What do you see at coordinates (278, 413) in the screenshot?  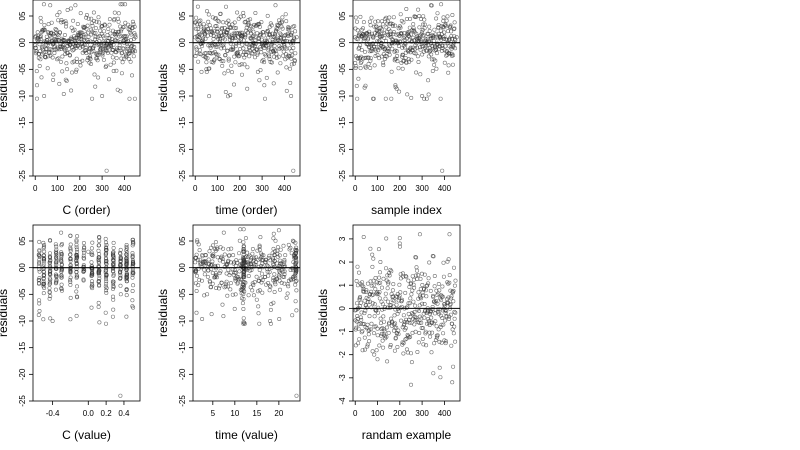 I see `x-tick-label: 20` at bounding box center [278, 413].